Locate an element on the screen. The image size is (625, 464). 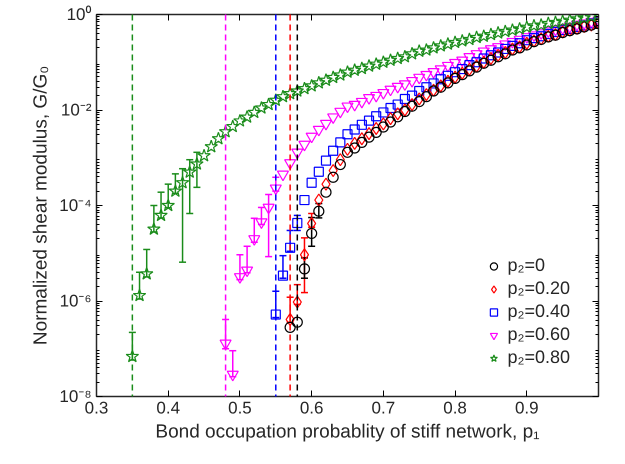
y-axis-title: Normalized shear modulus, G/G₀ is located at coordinates (41, 206).